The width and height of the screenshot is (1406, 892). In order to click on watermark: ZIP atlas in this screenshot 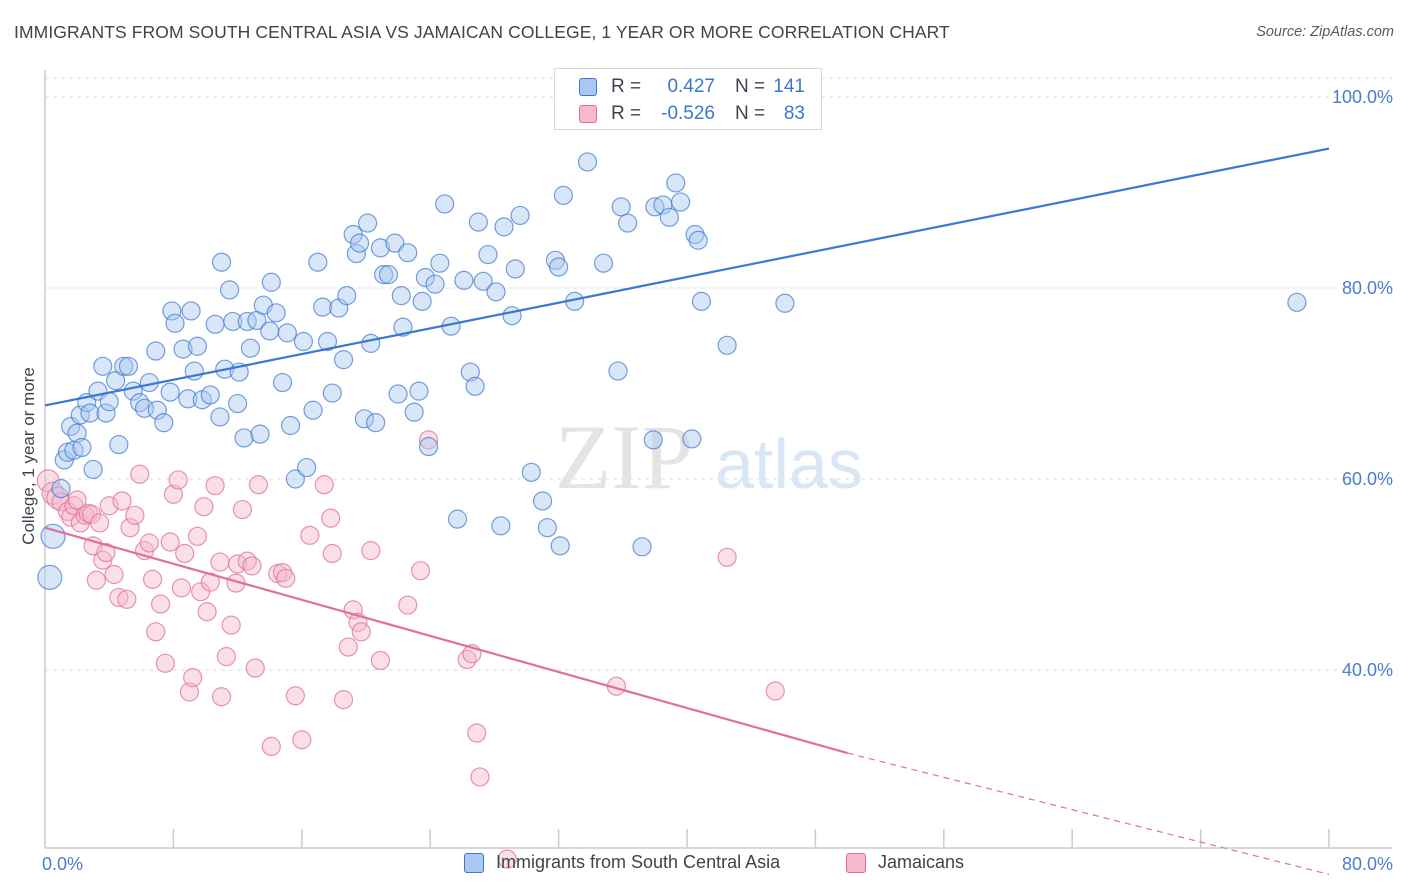, I will do `click(709, 457)`.